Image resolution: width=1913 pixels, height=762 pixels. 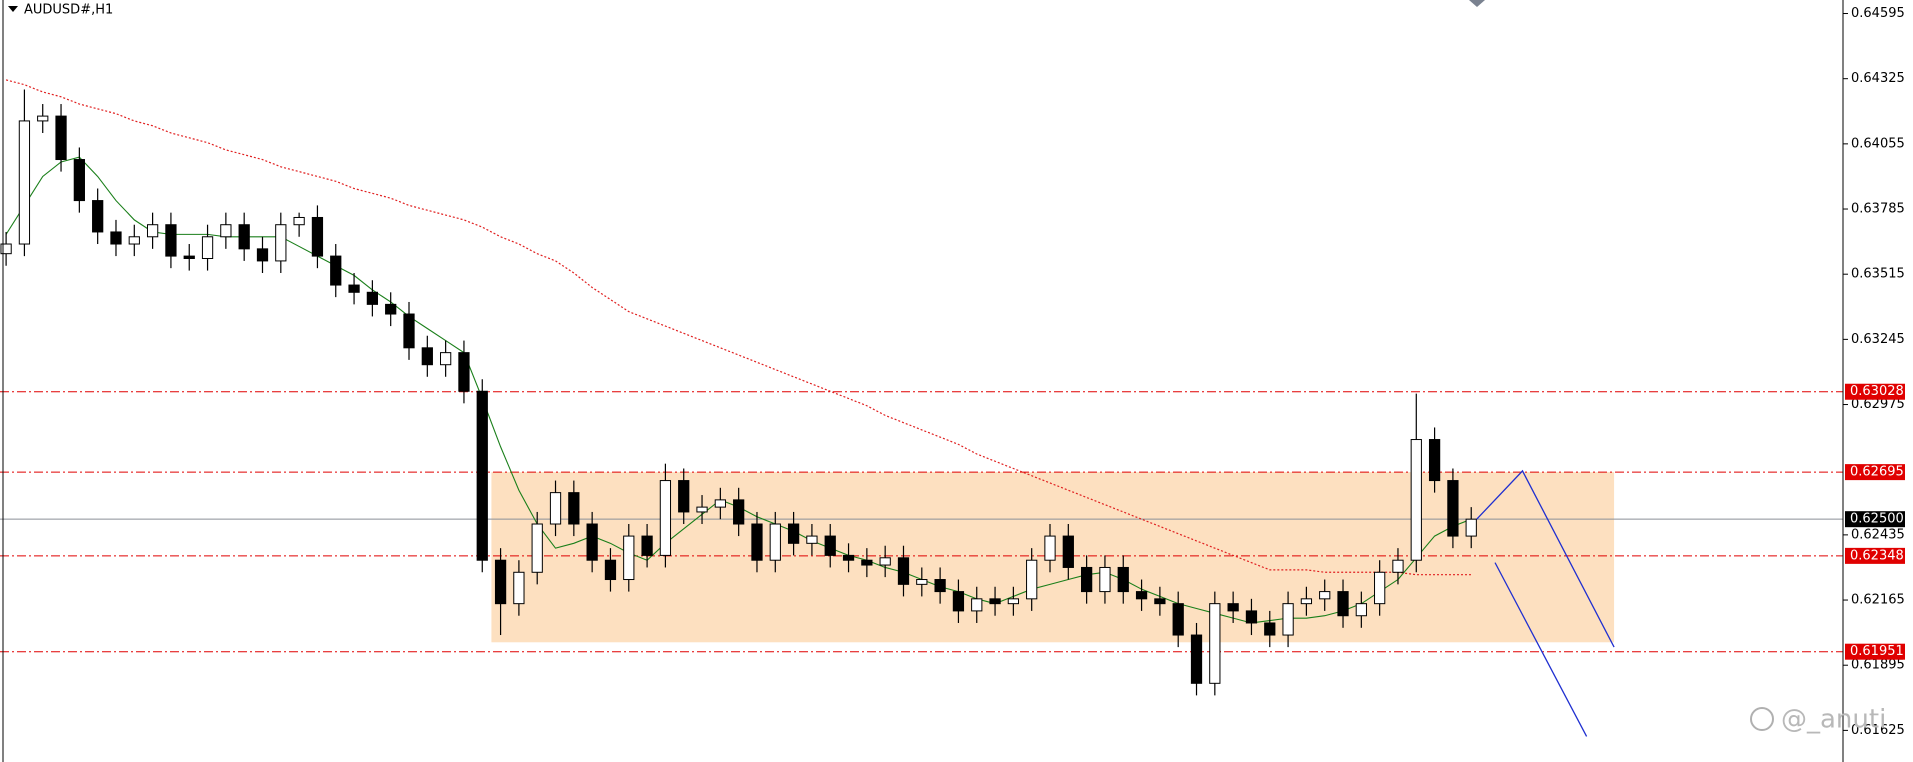 What do you see at coordinates (1878, 339) in the screenshot?
I see `y-tick-label: 0.63245` at bounding box center [1878, 339].